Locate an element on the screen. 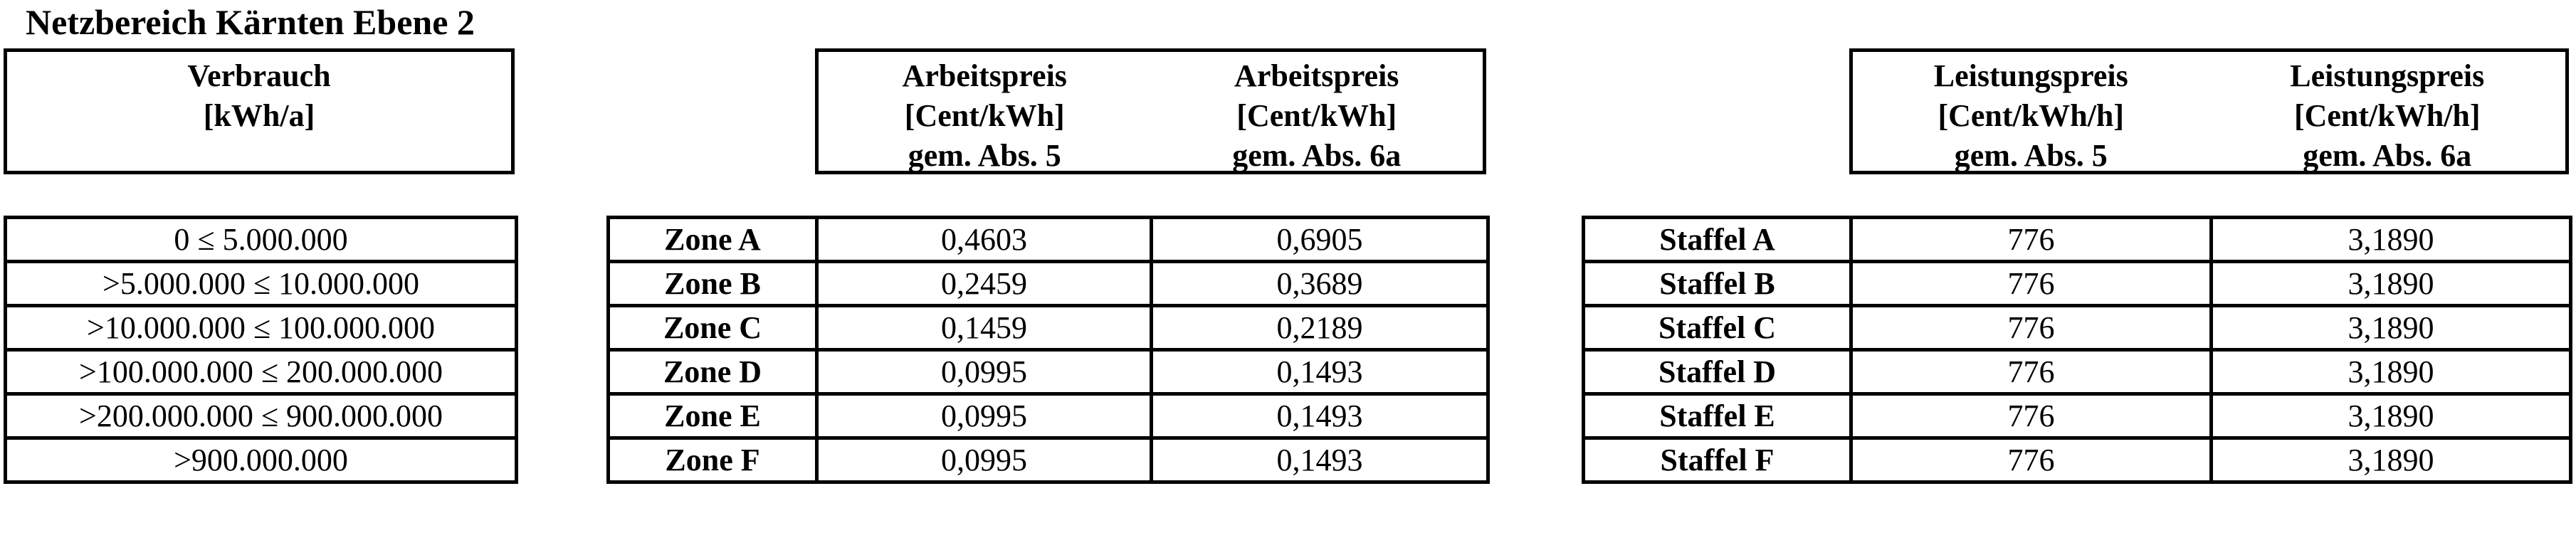 Image resolution: width=2576 pixels, height=560 pixels. capacity-price-abs5-header-line3: gem. Abs. 5 is located at coordinates (2031, 155).